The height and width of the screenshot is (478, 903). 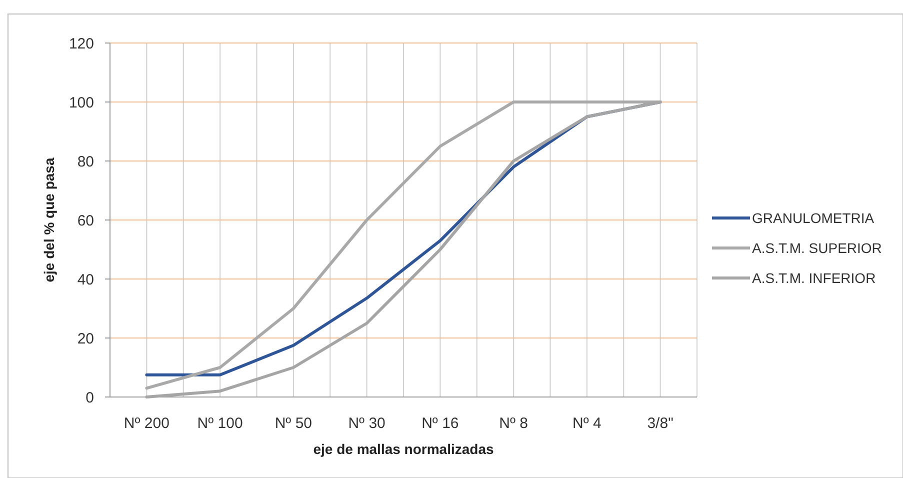 What do you see at coordinates (403, 449) in the screenshot?
I see `x-axis-title: eje de mallas normalizadas` at bounding box center [403, 449].